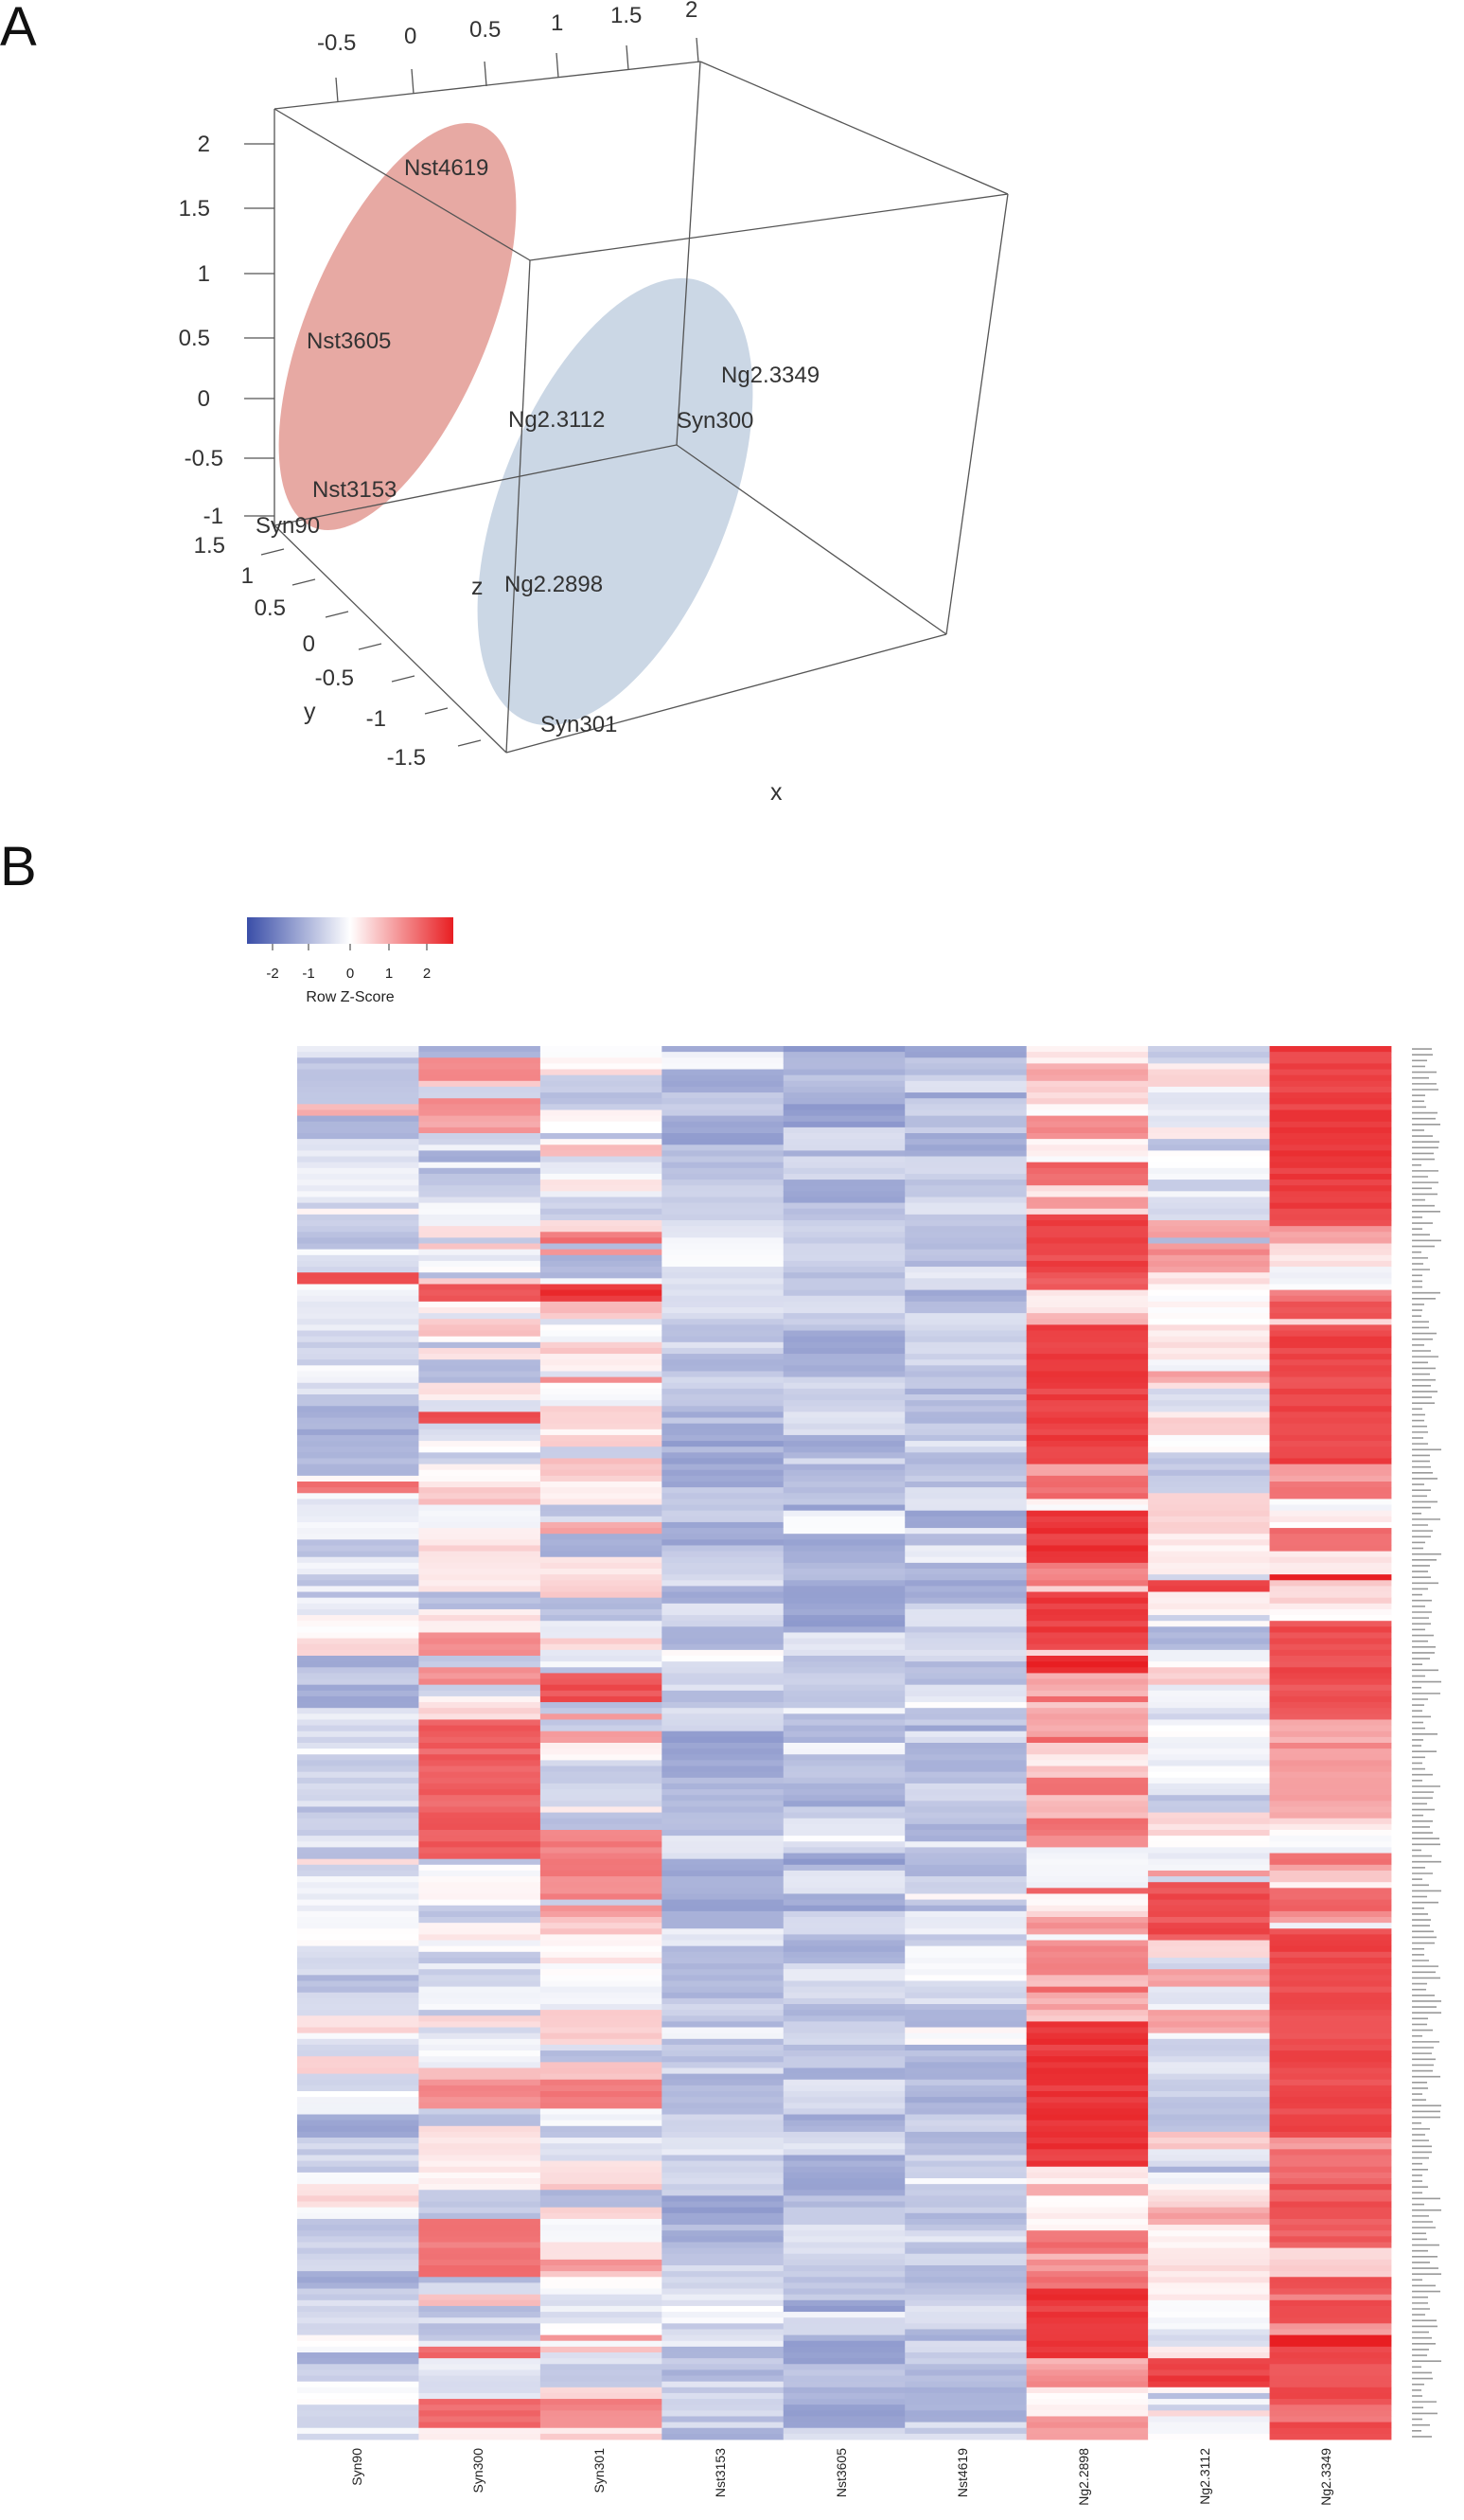  What do you see at coordinates (615, 501) in the screenshot?
I see `cluster-2-ellipse` at bounding box center [615, 501].